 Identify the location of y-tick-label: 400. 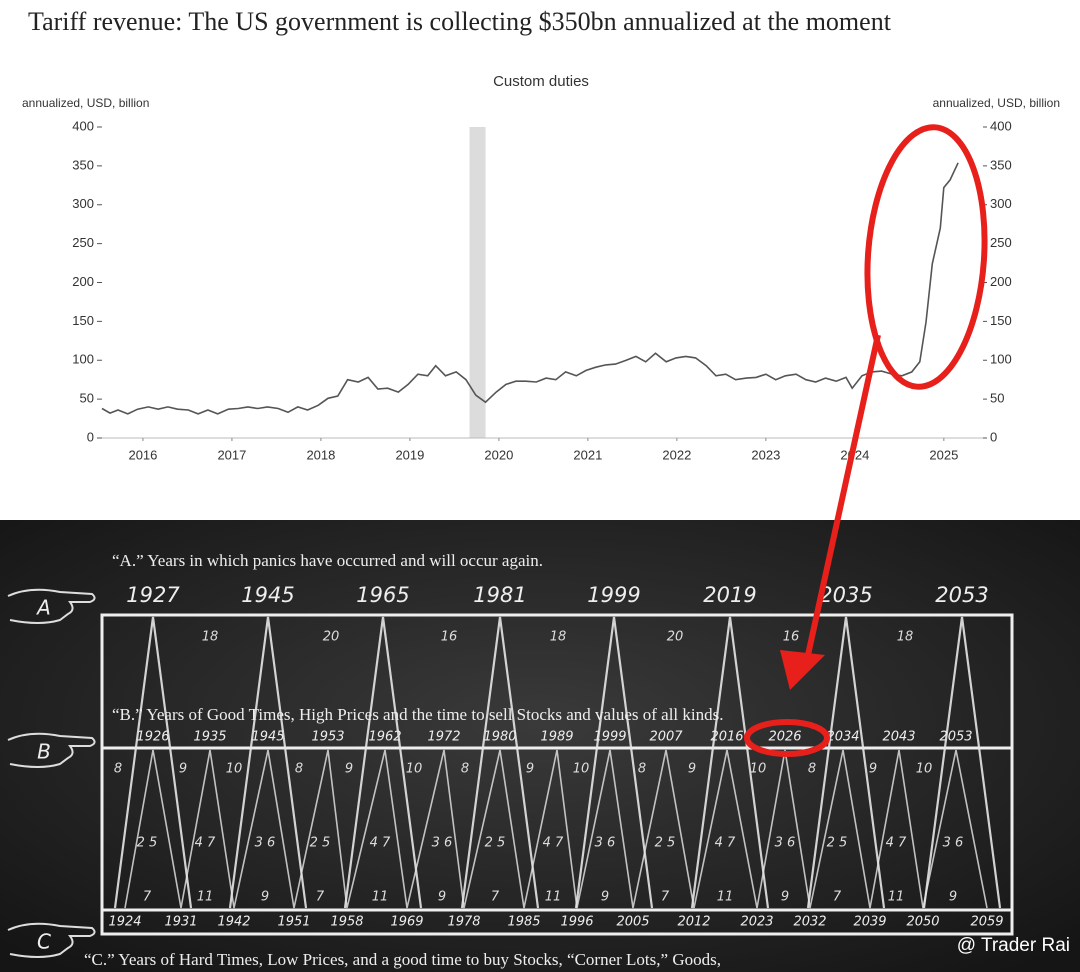
(83, 125).